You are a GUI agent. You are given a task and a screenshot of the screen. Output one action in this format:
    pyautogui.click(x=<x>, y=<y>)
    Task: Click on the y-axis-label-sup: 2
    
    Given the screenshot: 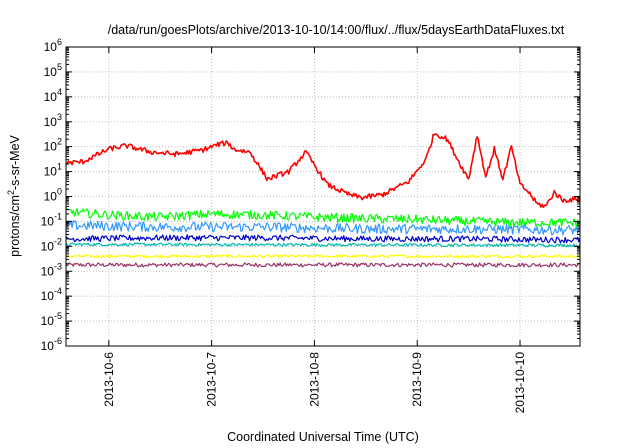 What is the action you would take?
    pyautogui.click(x=11, y=192)
    